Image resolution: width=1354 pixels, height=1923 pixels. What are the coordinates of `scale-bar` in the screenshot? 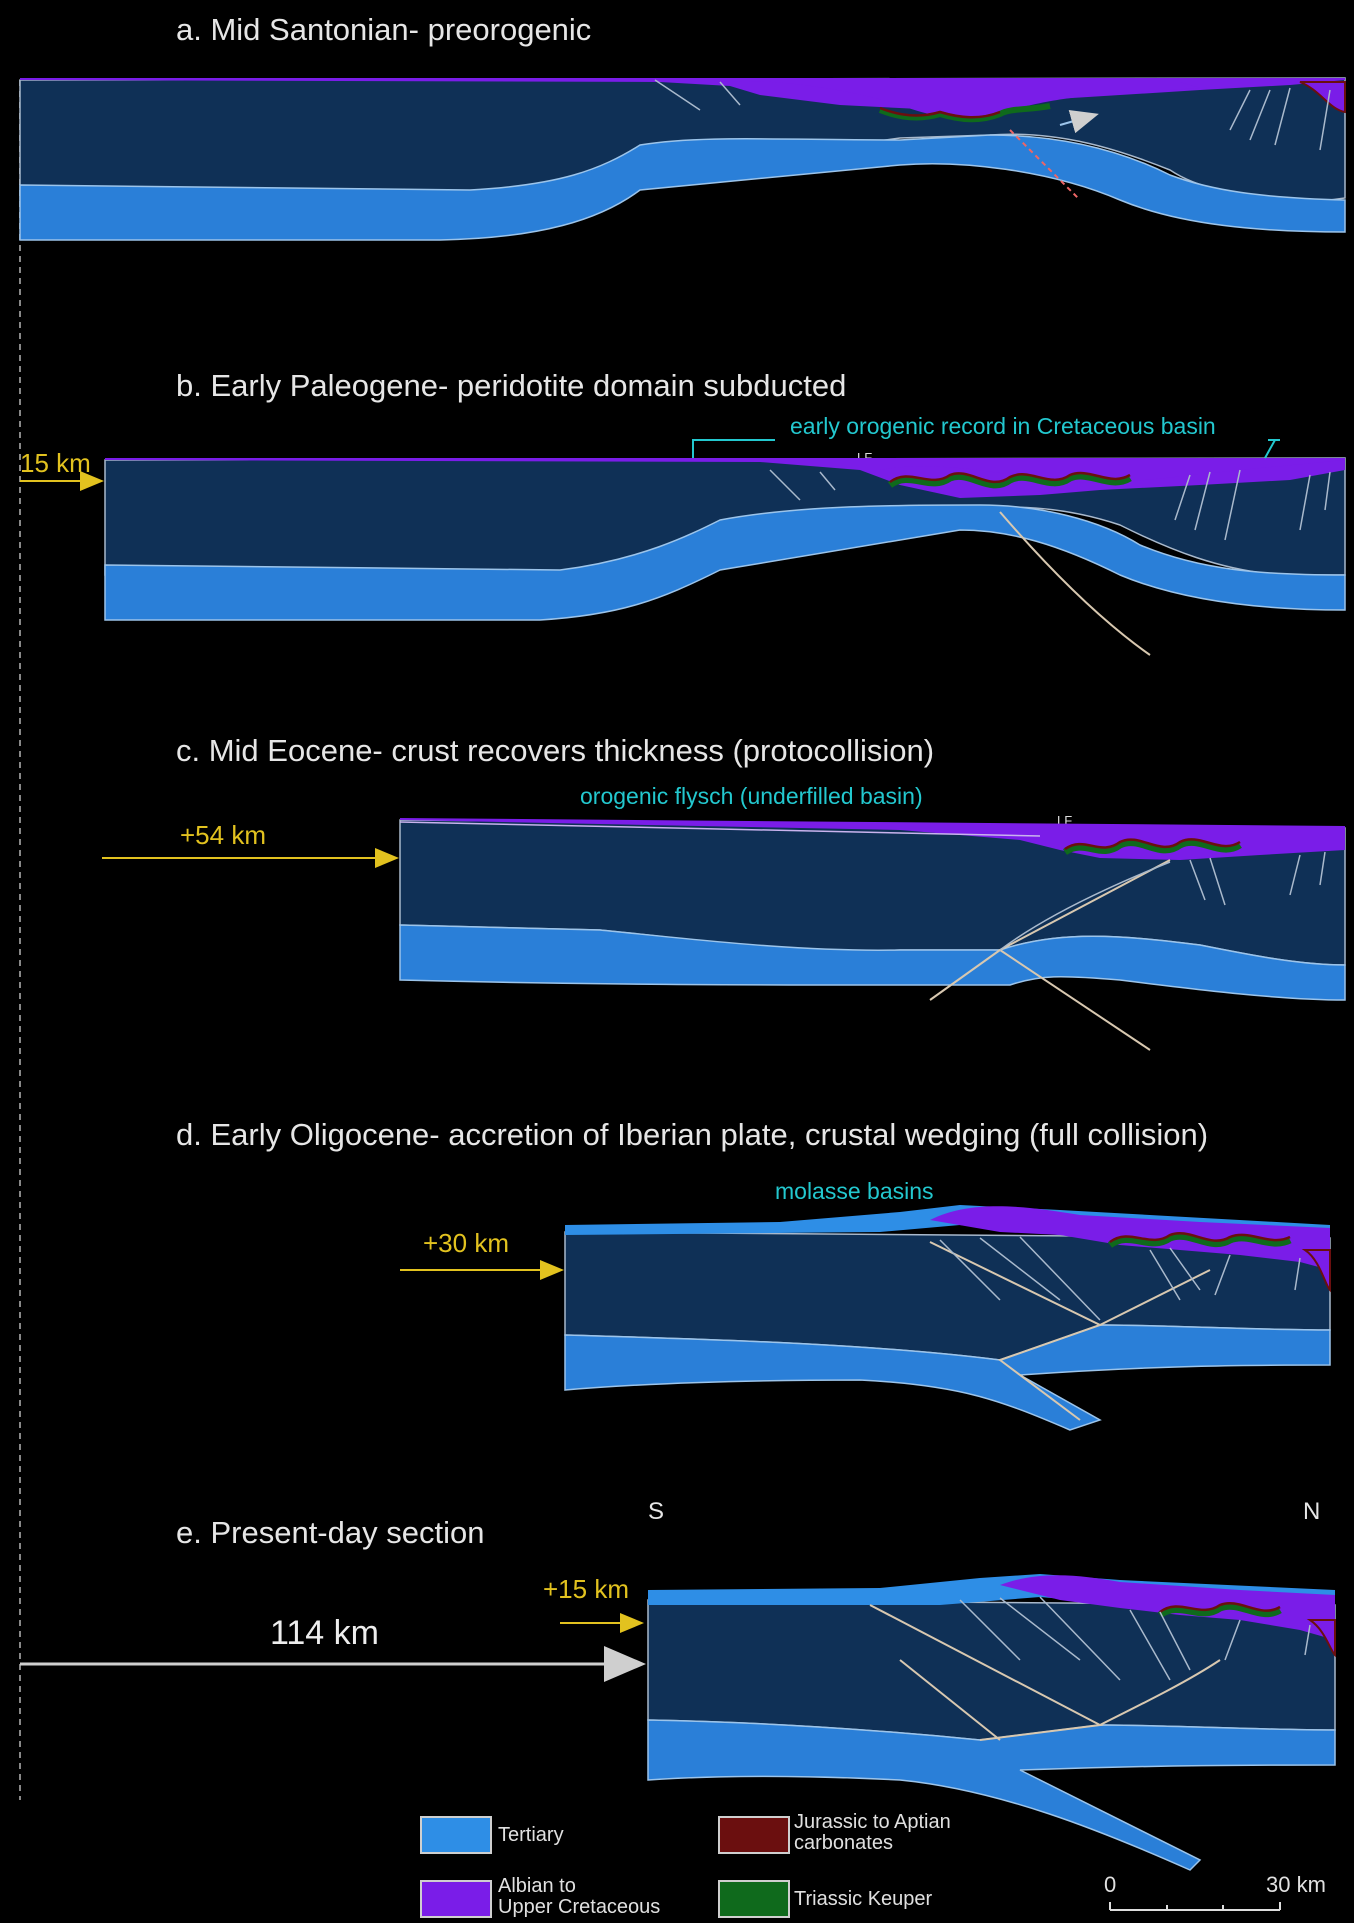 It's located at (1195, 1906).